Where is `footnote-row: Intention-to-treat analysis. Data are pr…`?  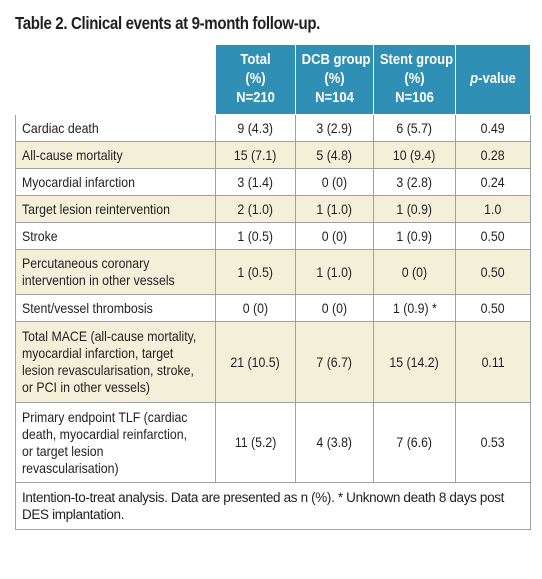
footnote-row: Intention-to-treat analysis. Data are pr… is located at coordinates (273, 506).